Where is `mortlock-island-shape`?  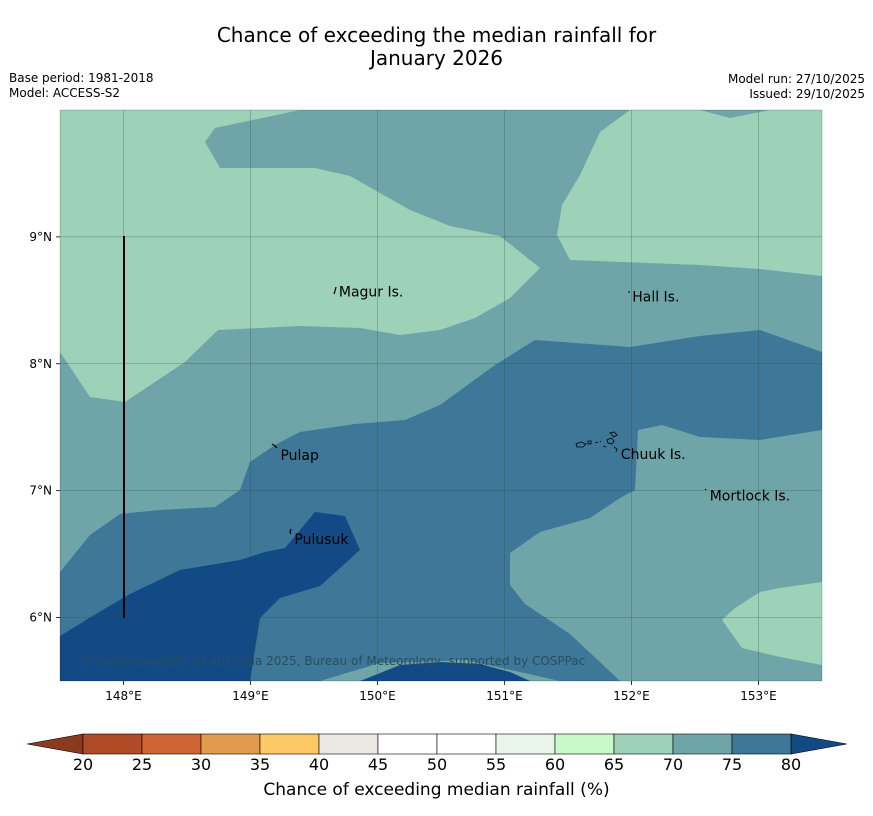 mortlock-island-shape is located at coordinates (705, 489).